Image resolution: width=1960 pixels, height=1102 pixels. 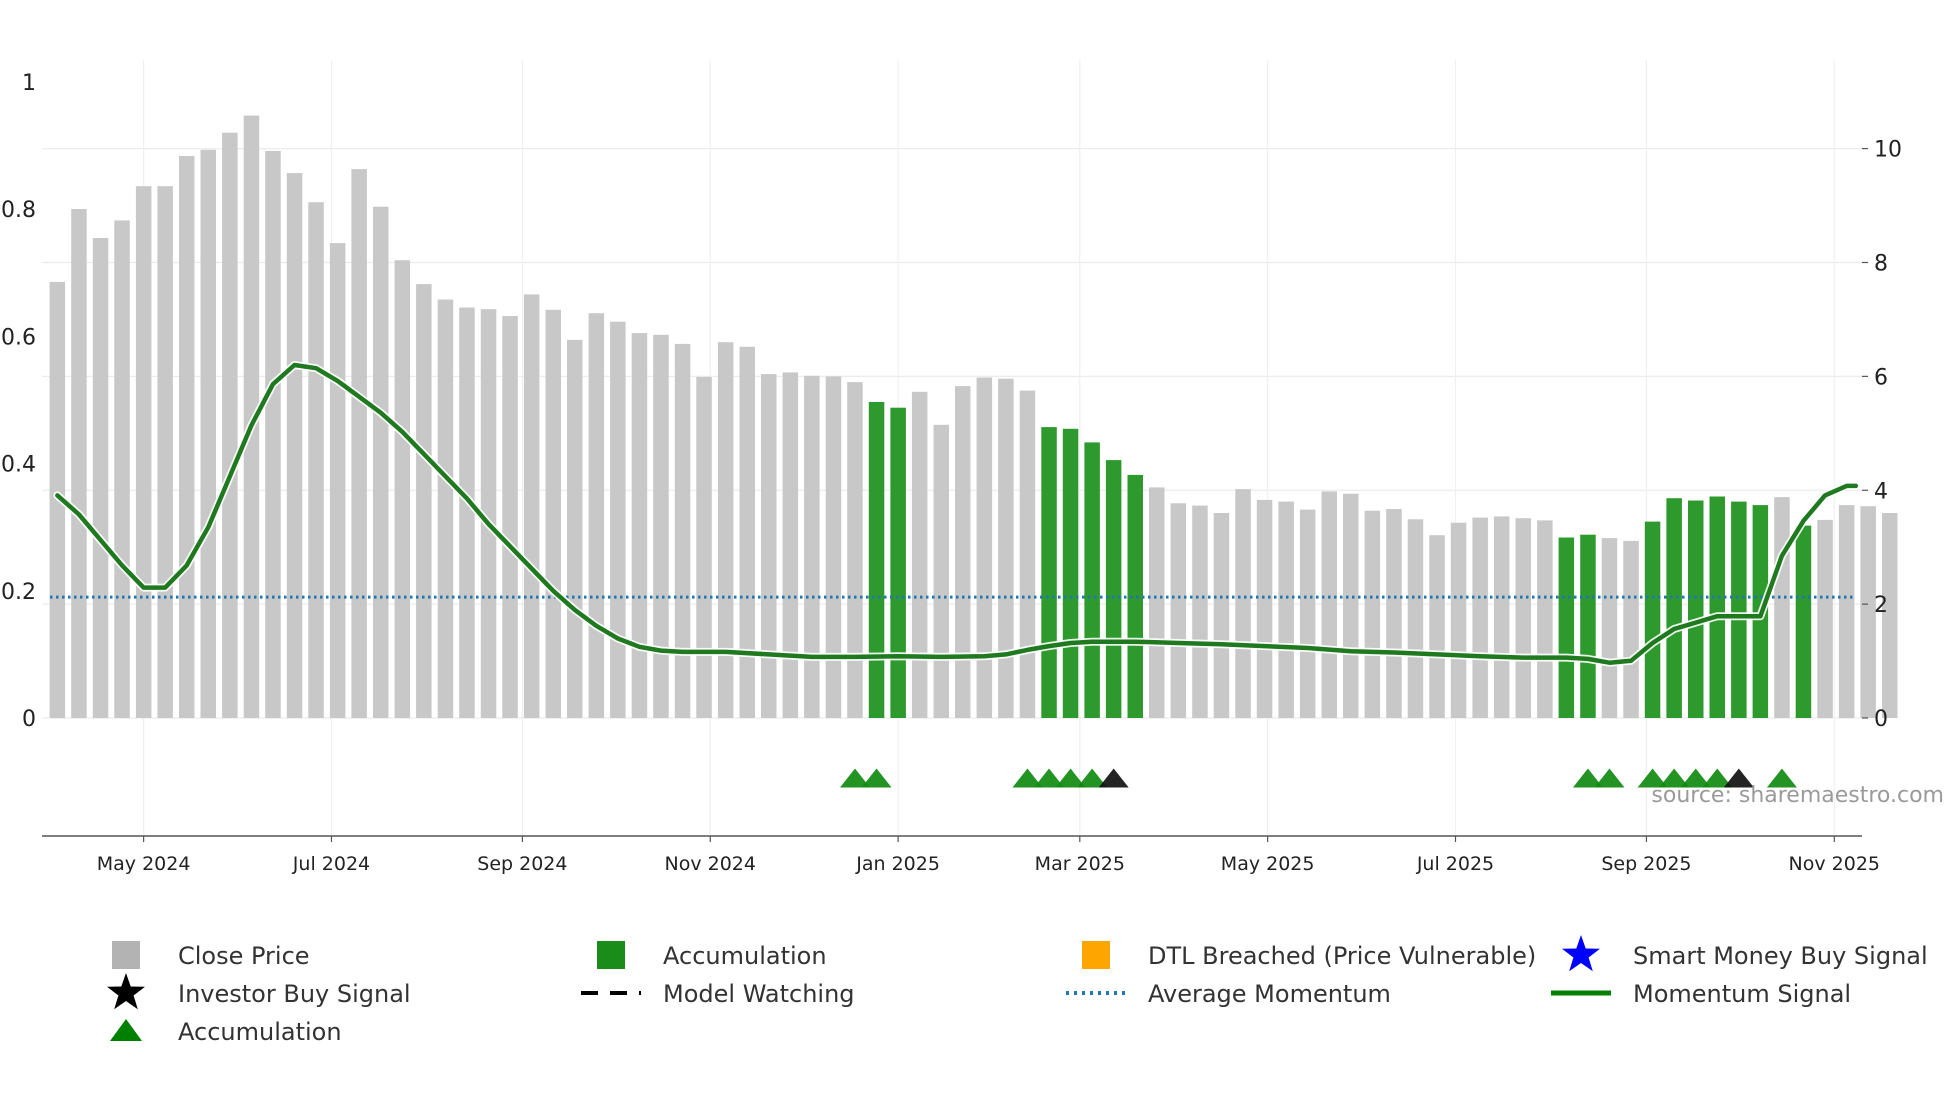 What do you see at coordinates (1342, 956) in the screenshot?
I see `legend-label: DTL Breached (Price Vulnerable)` at bounding box center [1342, 956].